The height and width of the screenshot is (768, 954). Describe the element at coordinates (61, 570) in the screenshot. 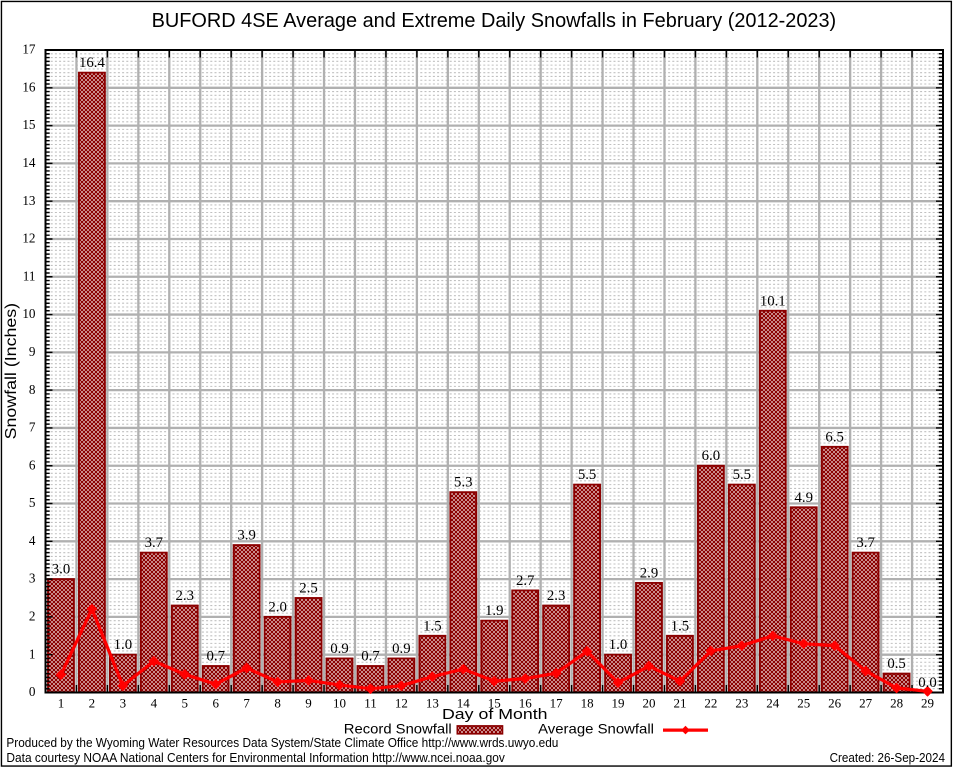

I see `svg-text: 3.0` at that location.